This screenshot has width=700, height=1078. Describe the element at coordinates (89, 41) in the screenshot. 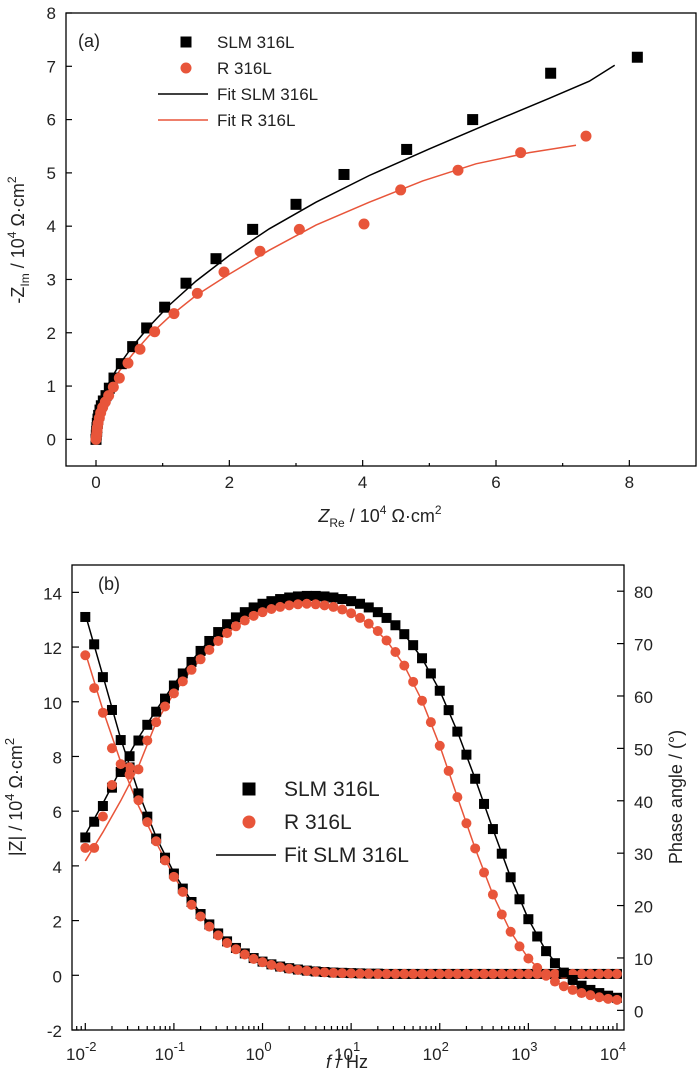

I see `panel-a-label: (a)` at that location.